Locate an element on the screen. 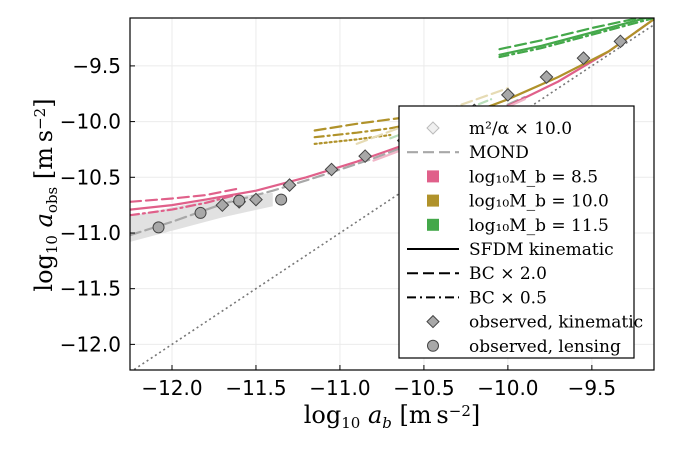 The image size is (674, 450). y-tick-label: −9.5 is located at coordinates (96, 66).